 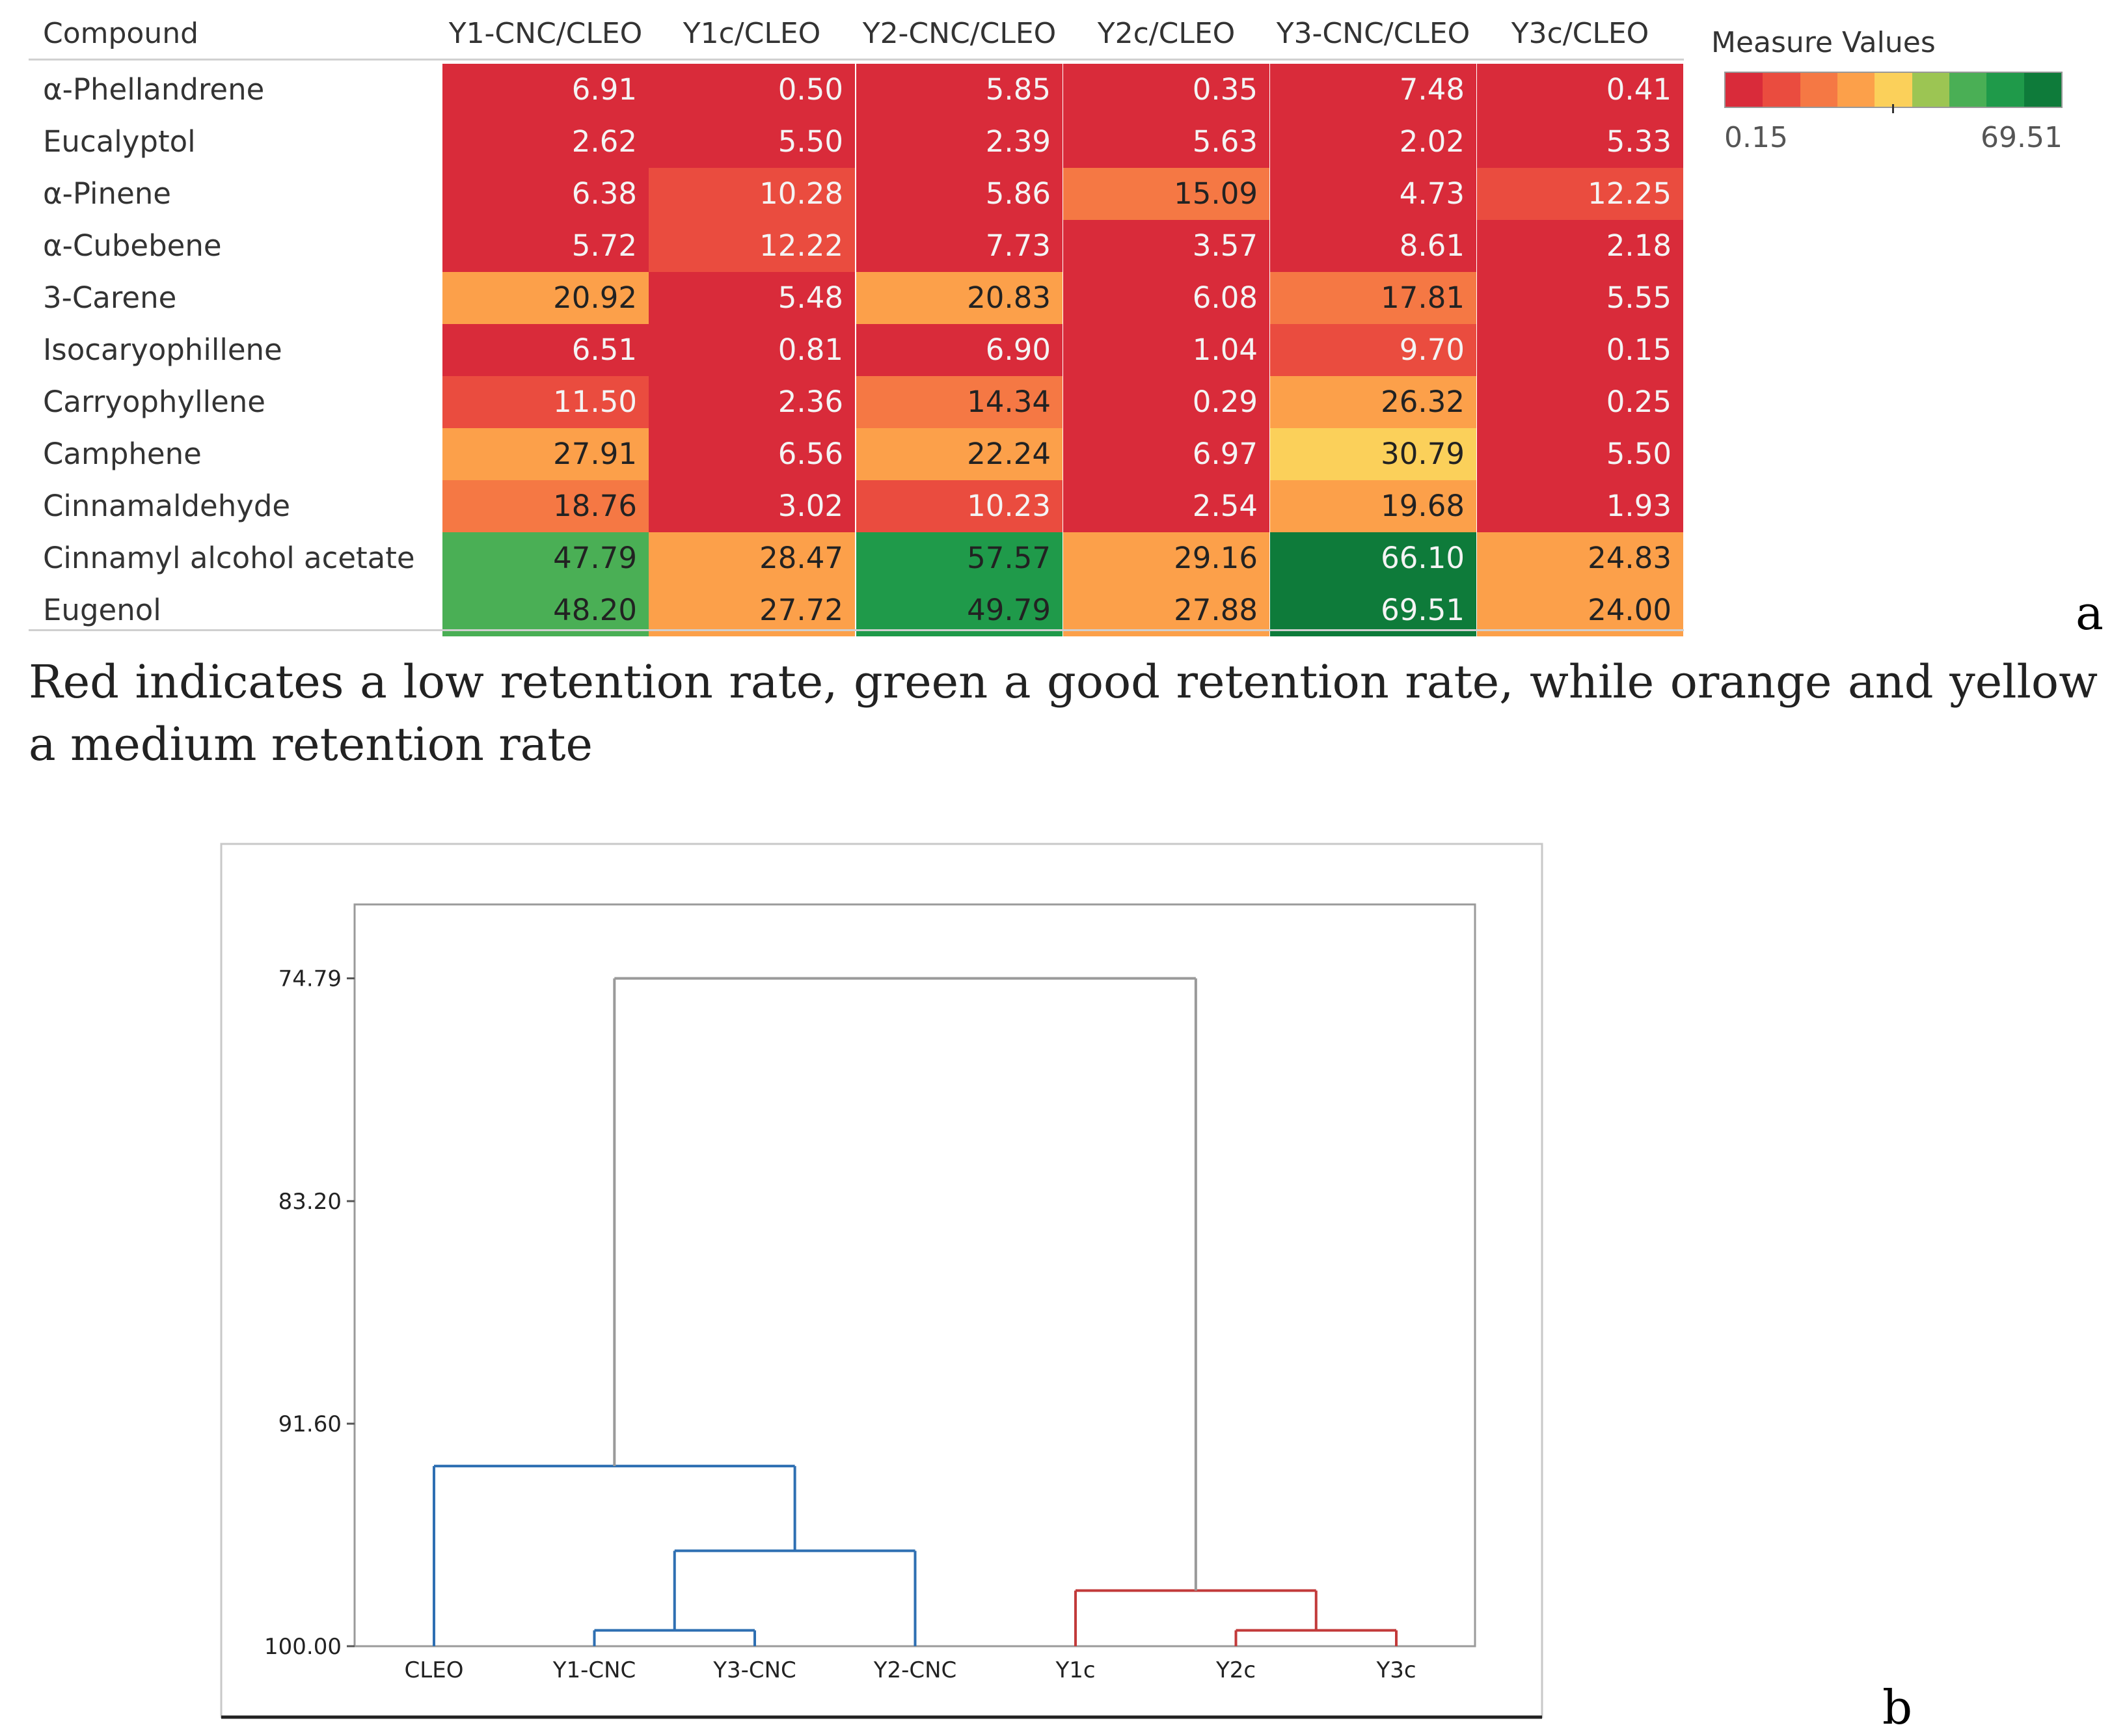 What do you see at coordinates (959, 558) in the screenshot?
I see `heatmap-cell: 57.57` at bounding box center [959, 558].